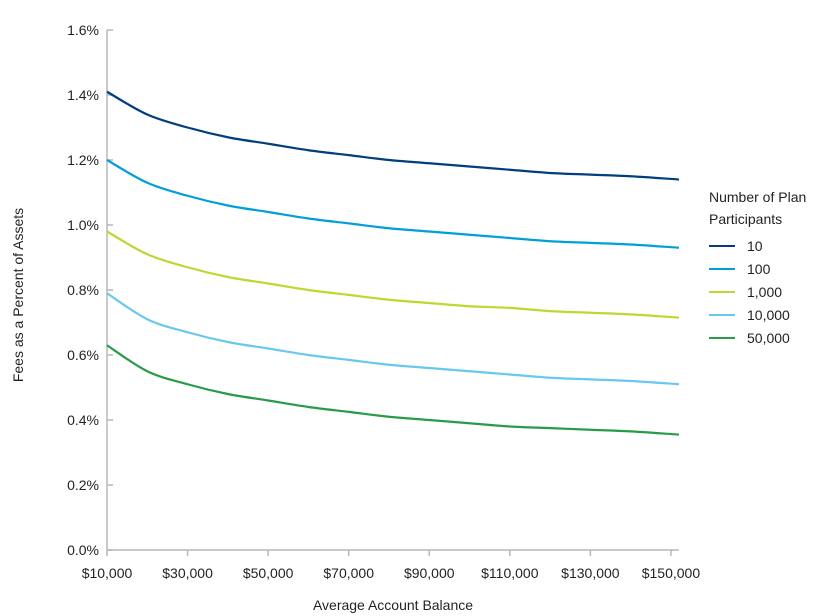  Describe the element at coordinates (393, 605) in the screenshot. I see `x-axis-title: Average Account Balance` at that location.